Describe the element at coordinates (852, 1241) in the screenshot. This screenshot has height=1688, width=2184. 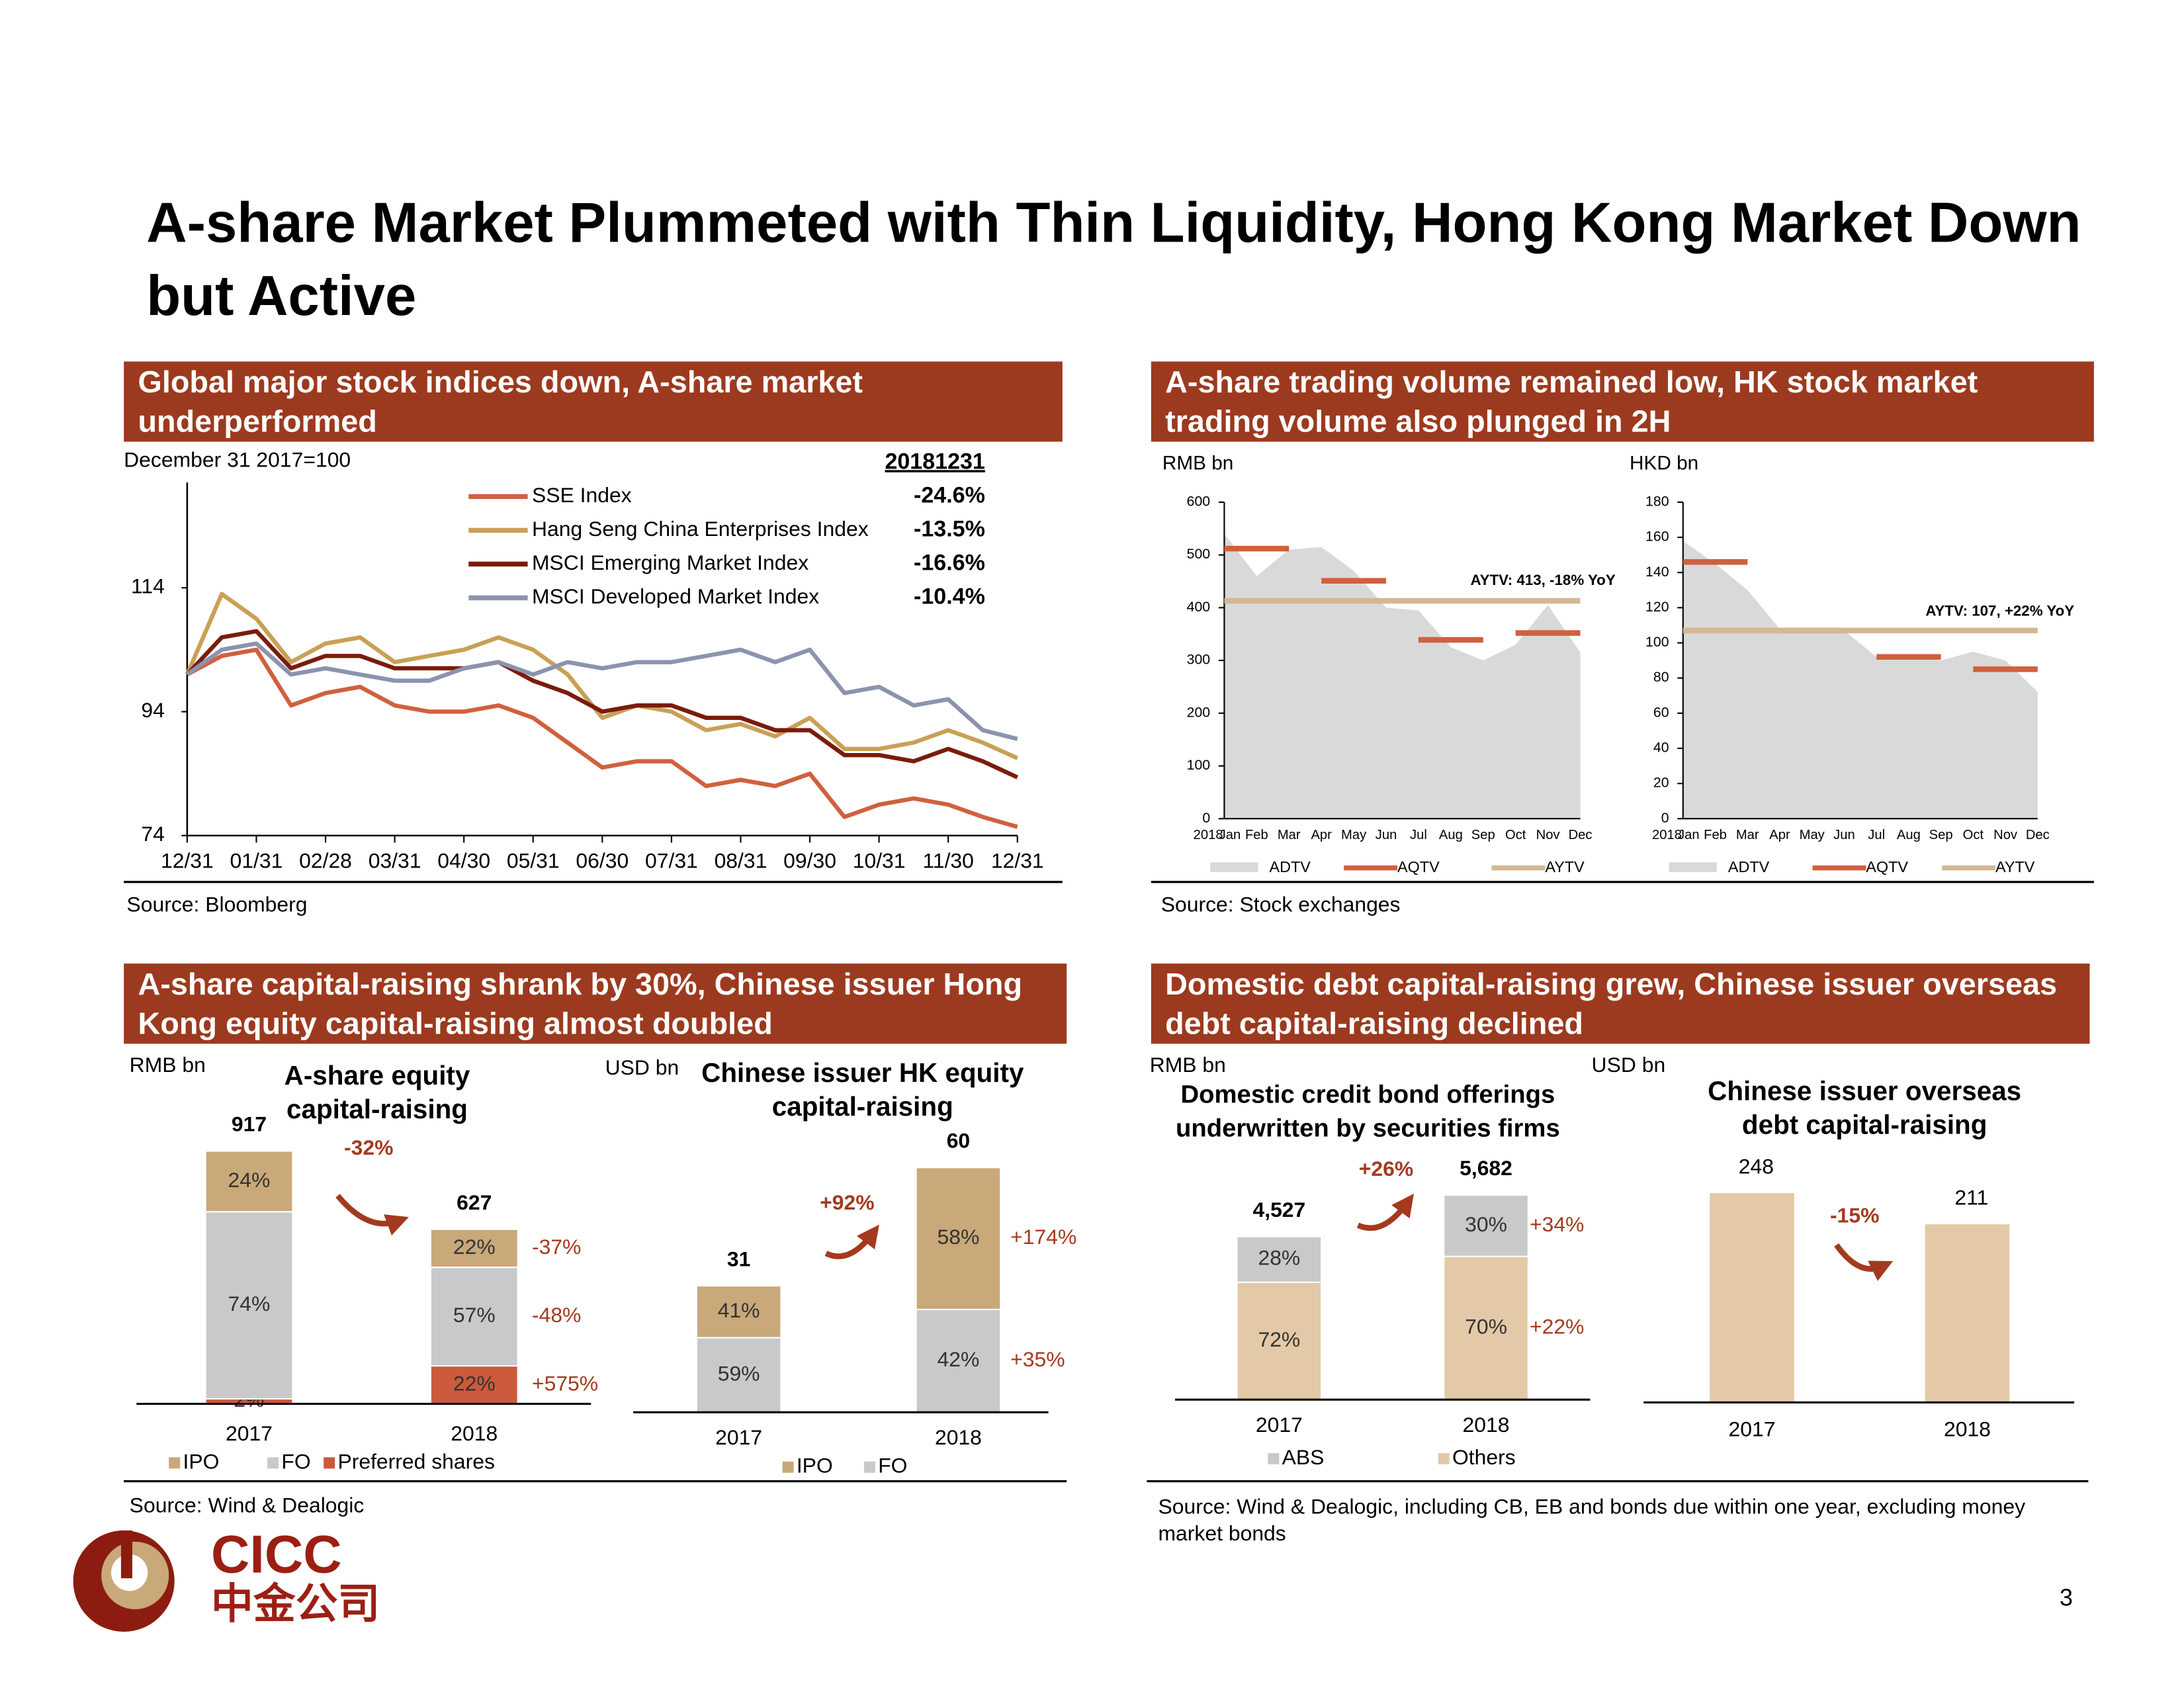
I see `arrow` at that location.